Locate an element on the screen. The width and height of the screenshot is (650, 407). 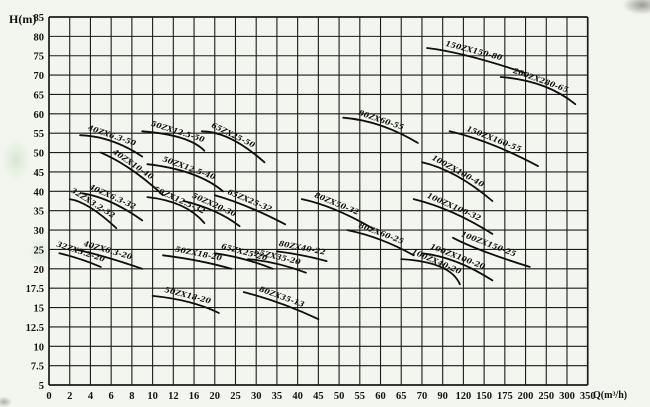
y-tick-label: 7.5 is located at coordinates (37, 367).